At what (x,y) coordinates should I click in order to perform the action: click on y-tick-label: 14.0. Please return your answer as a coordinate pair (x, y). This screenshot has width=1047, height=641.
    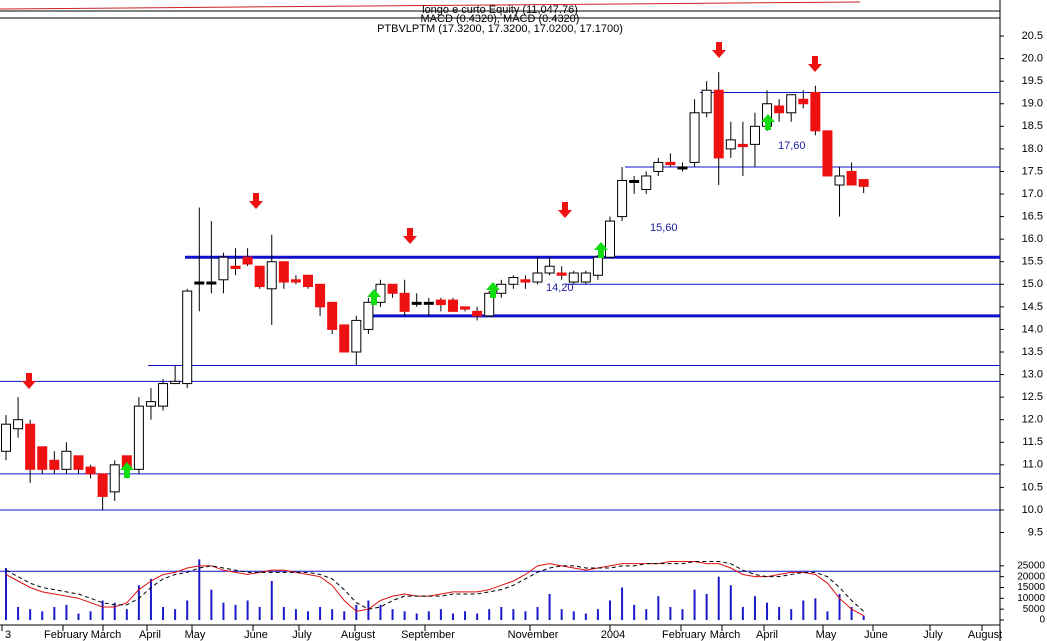
    Looking at the image, I should click on (1032, 329).